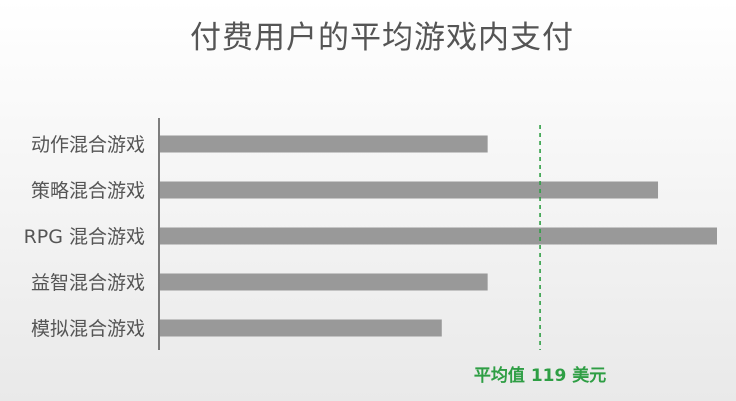 The image size is (736, 401). I want to click on category-label: 动作混合游戏, so click(88, 145).